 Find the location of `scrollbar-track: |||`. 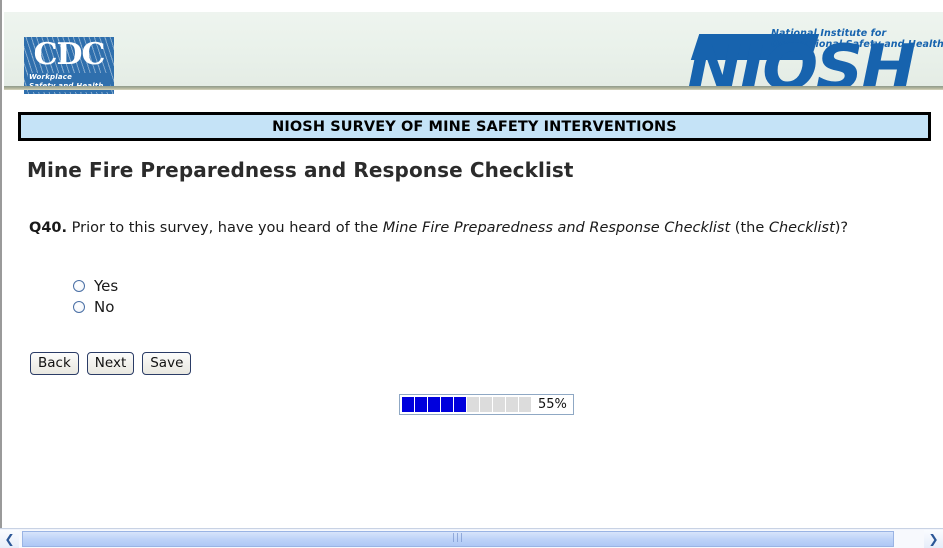

scrollbar-track: ||| is located at coordinates (471, 538).